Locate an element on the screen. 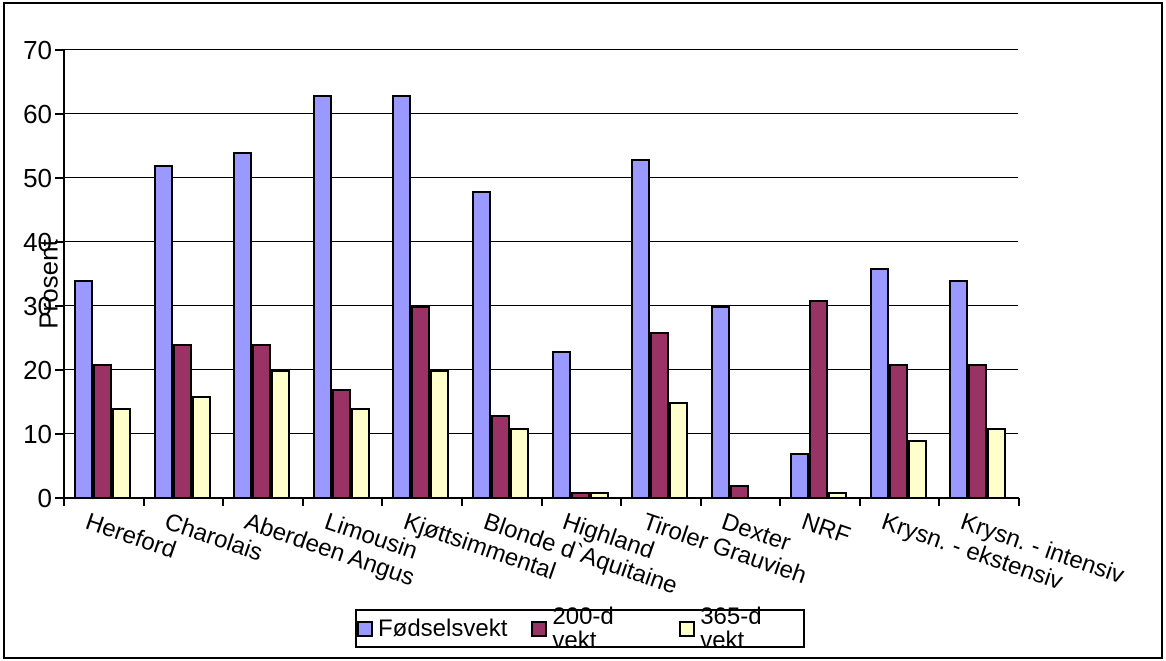  y-tick-label: 0 is located at coordinates (44, 498).